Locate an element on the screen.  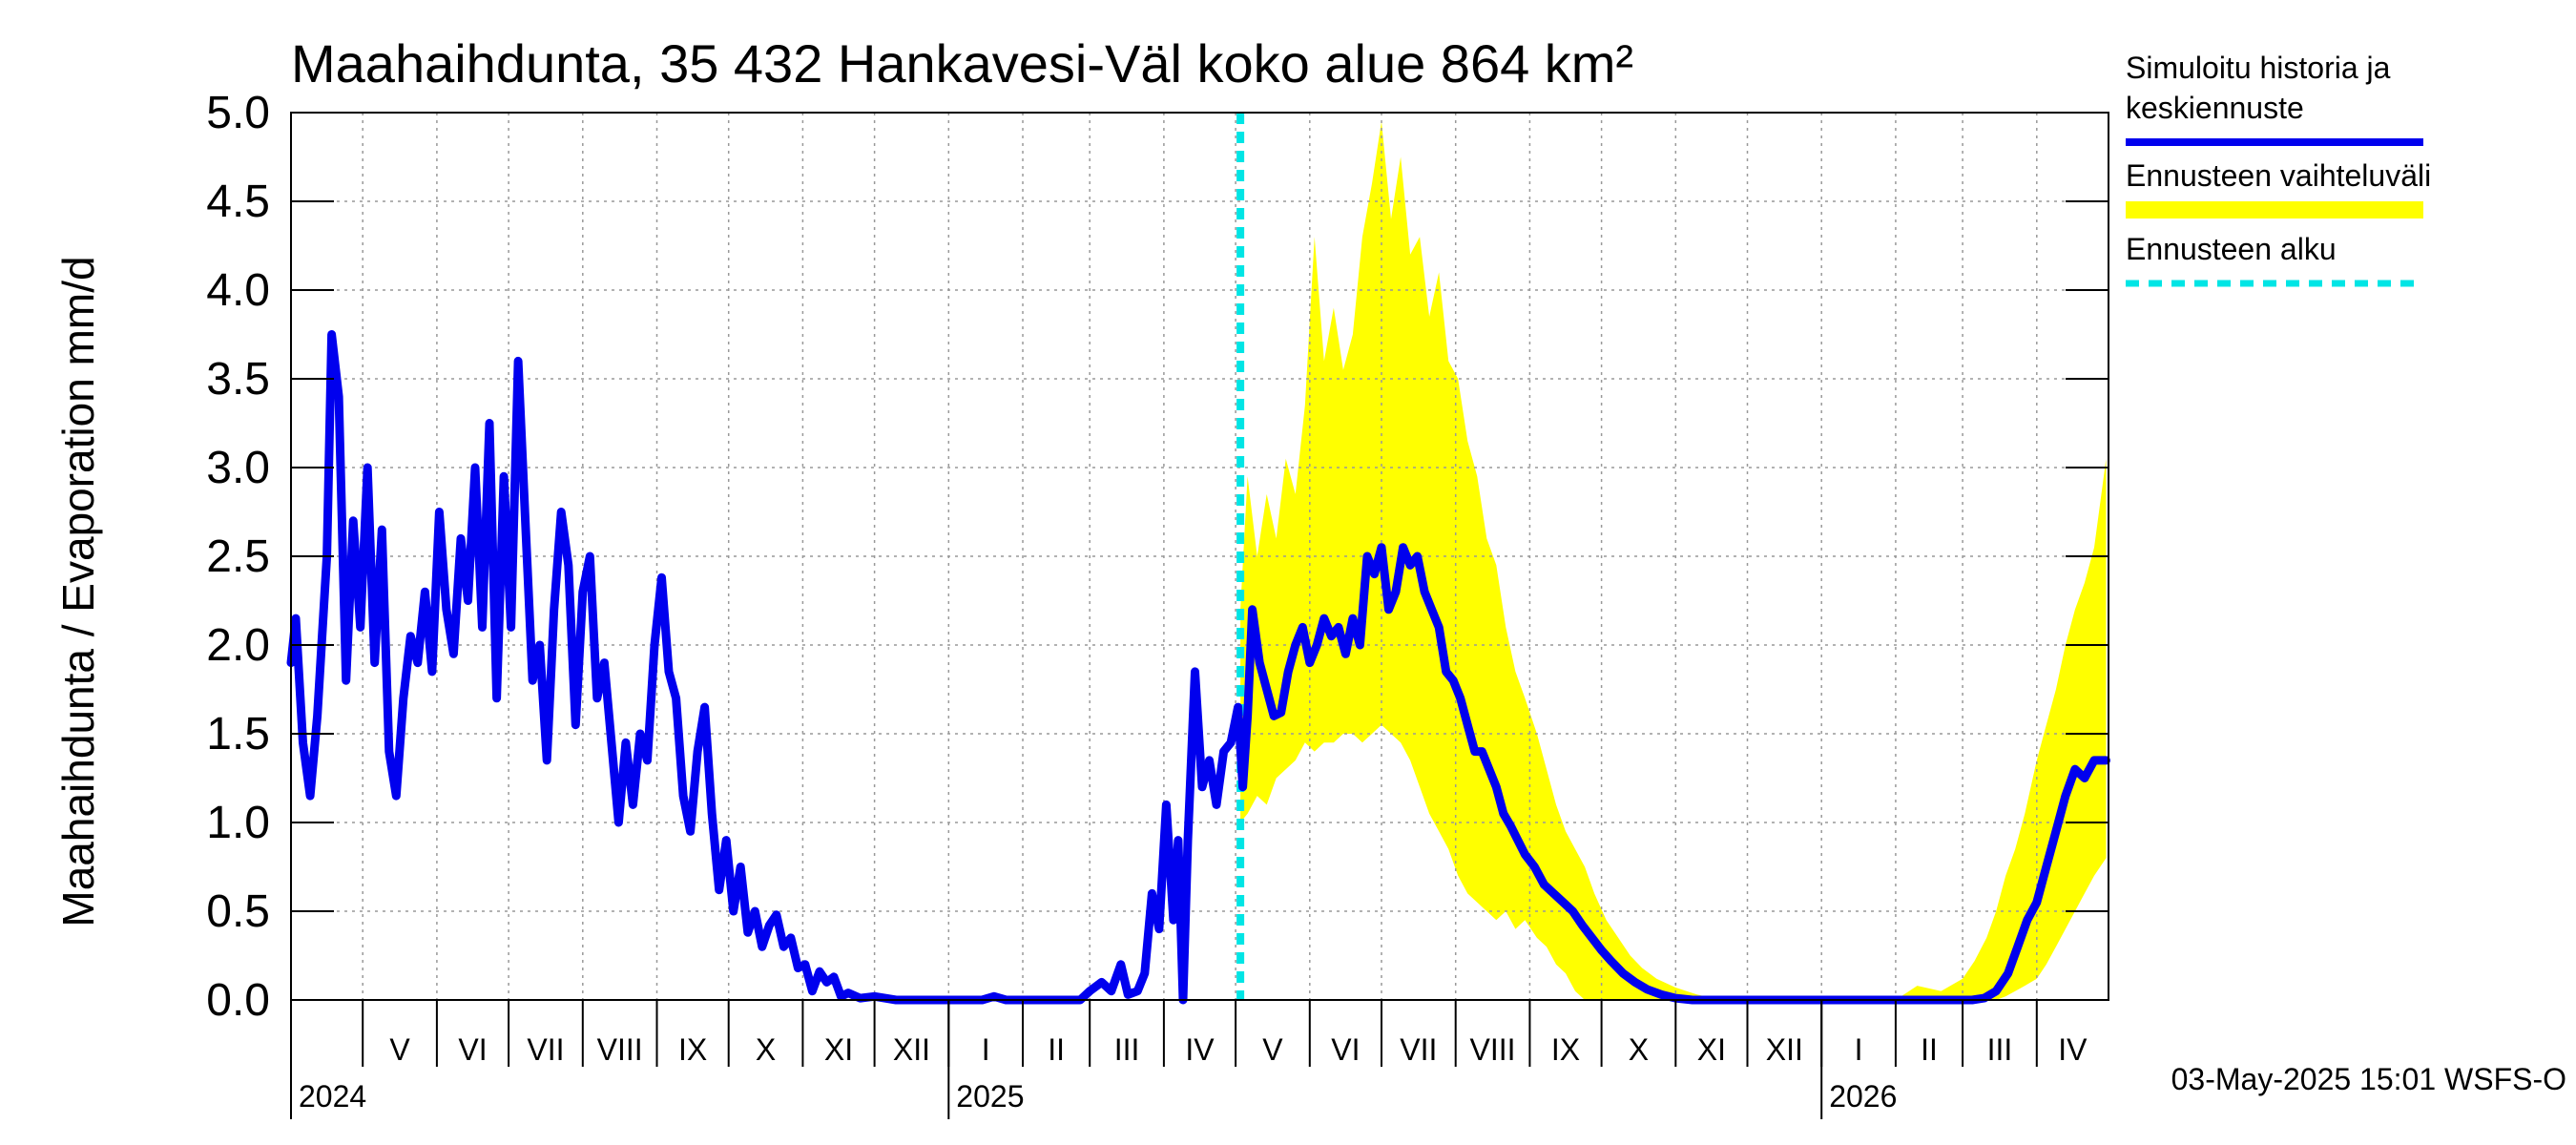
legend-label: keskiennuste is located at coordinates (2215, 108).